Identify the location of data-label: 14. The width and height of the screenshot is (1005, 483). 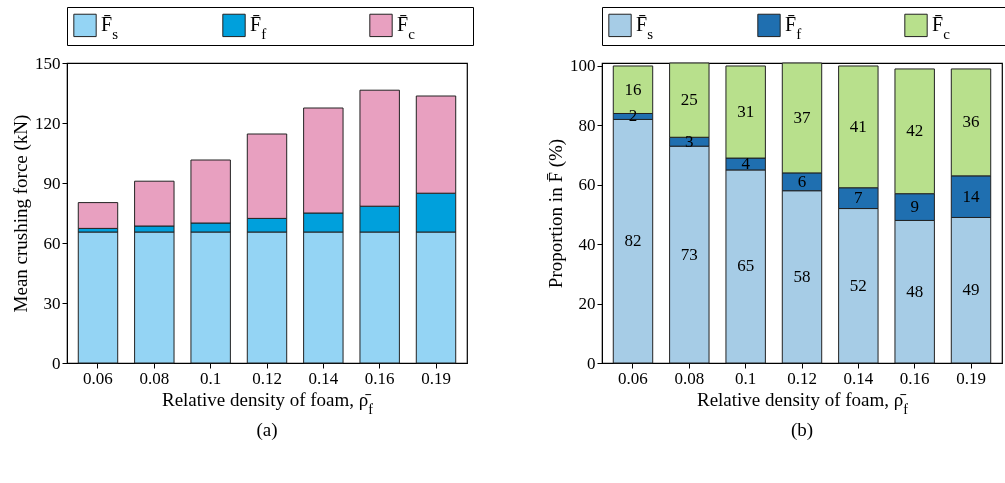
(971, 196).